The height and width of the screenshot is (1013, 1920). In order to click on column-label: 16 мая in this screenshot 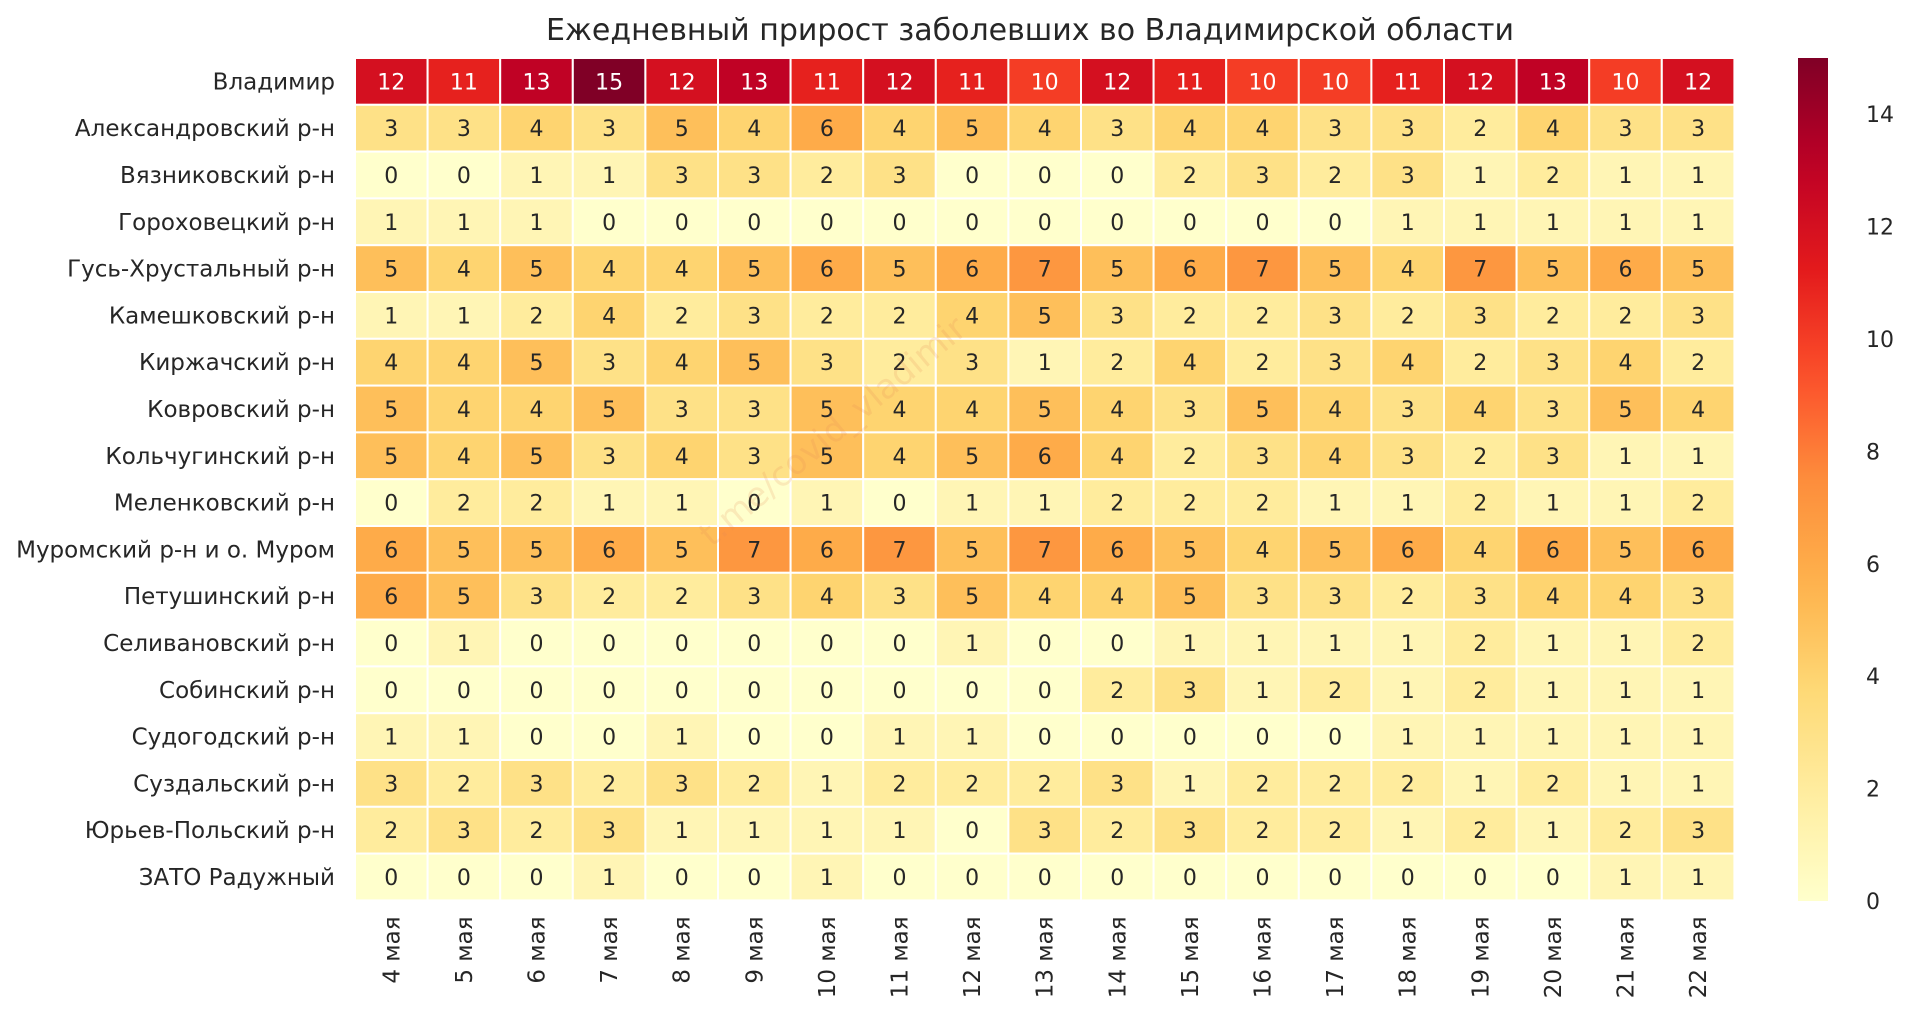, I will do `click(1264, 957)`.